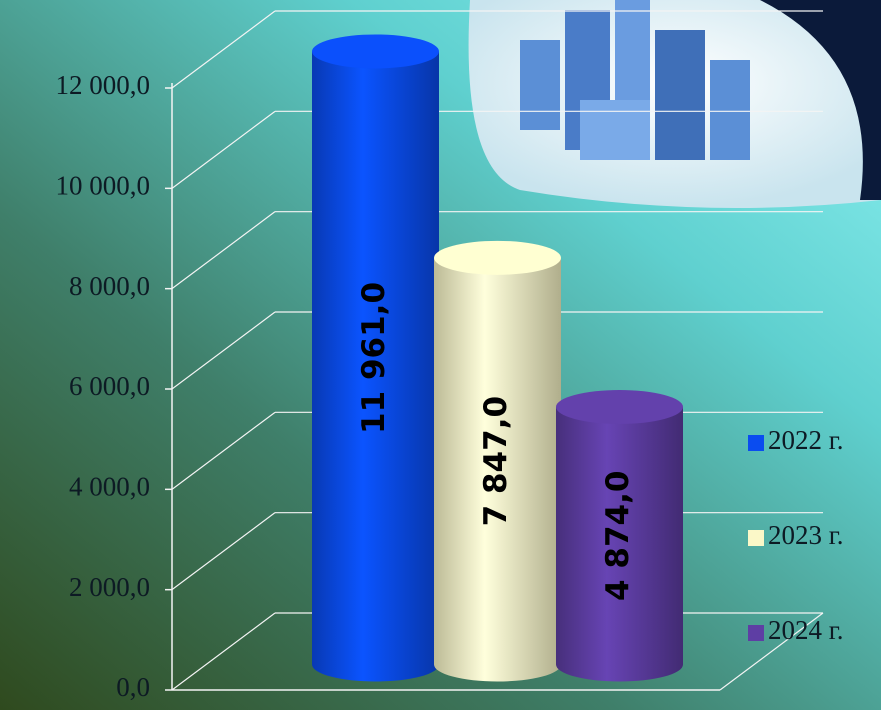  I want to click on value-label: 11 961,0, so click(374, 358).